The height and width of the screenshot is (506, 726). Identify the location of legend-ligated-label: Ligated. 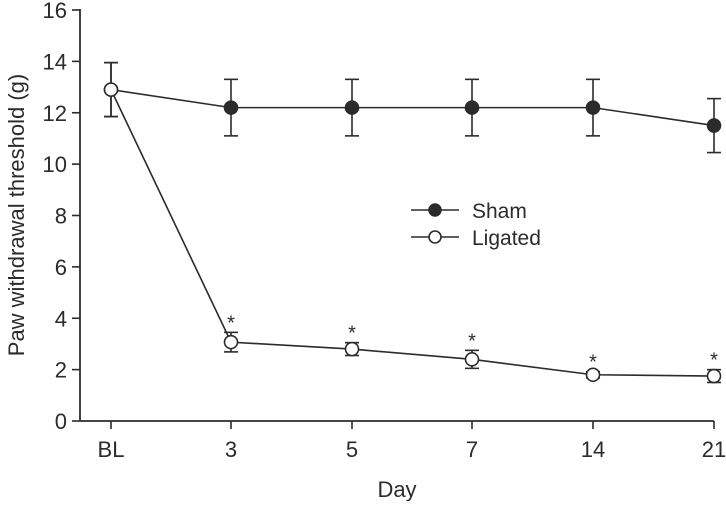
(506, 238).